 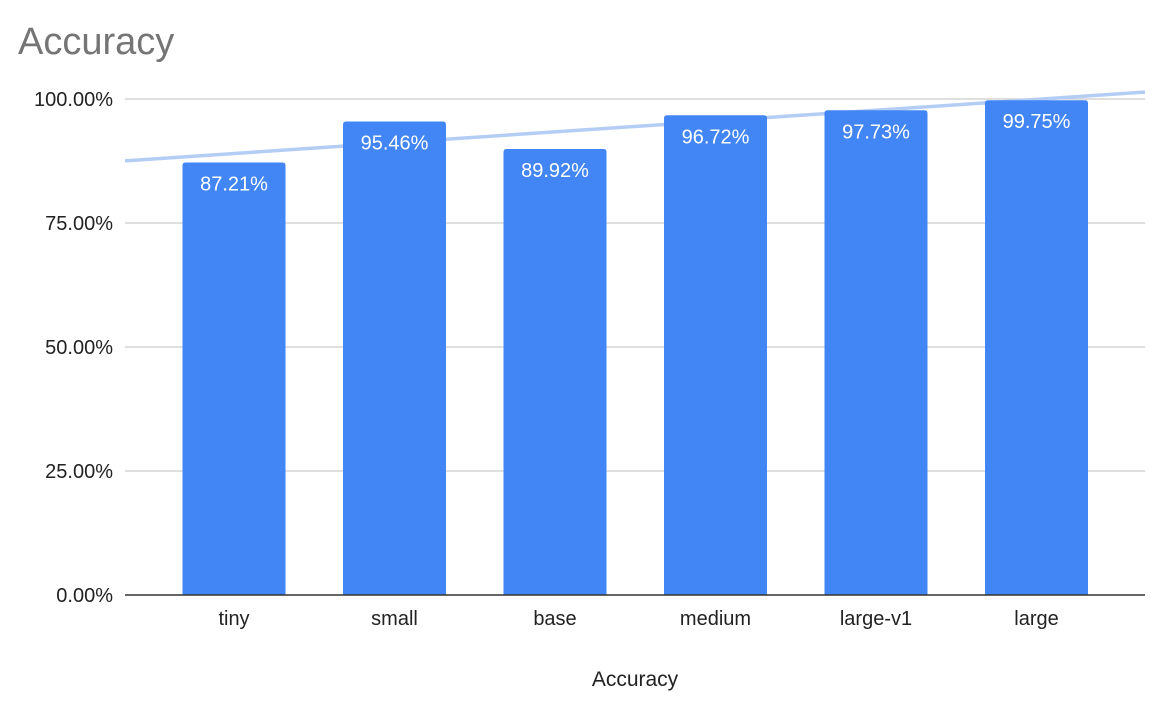 I want to click on data-label: 99.75%, so click(x=1037, y=122).